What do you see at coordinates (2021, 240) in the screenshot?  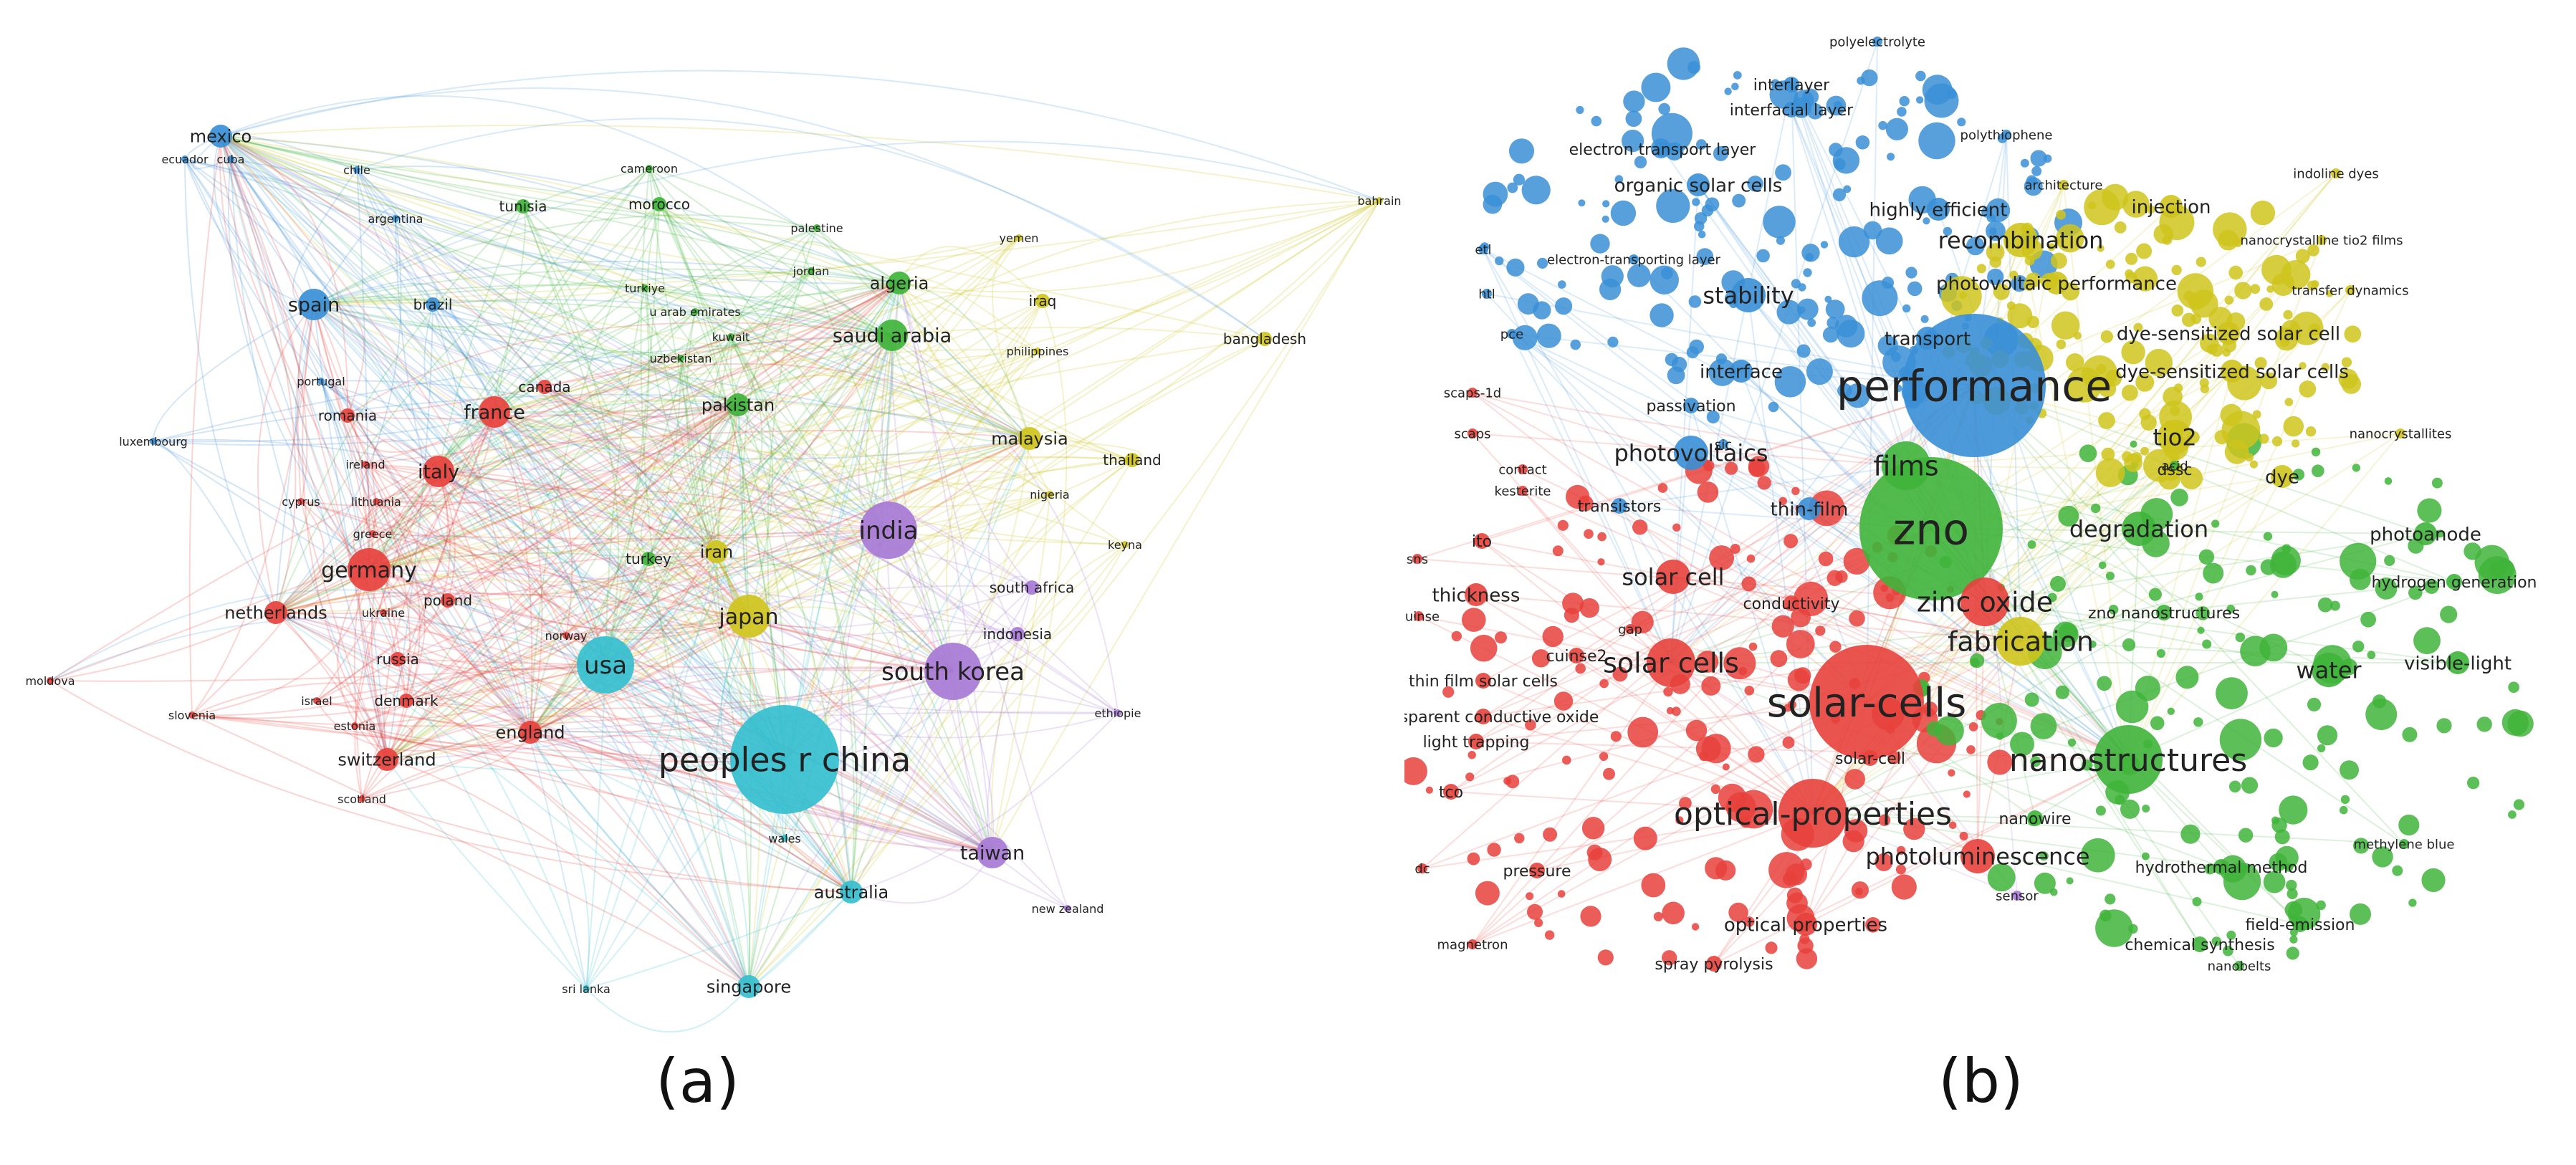 I see `keyword-label-recombination: recombination` at bounding box center [2021, 240].